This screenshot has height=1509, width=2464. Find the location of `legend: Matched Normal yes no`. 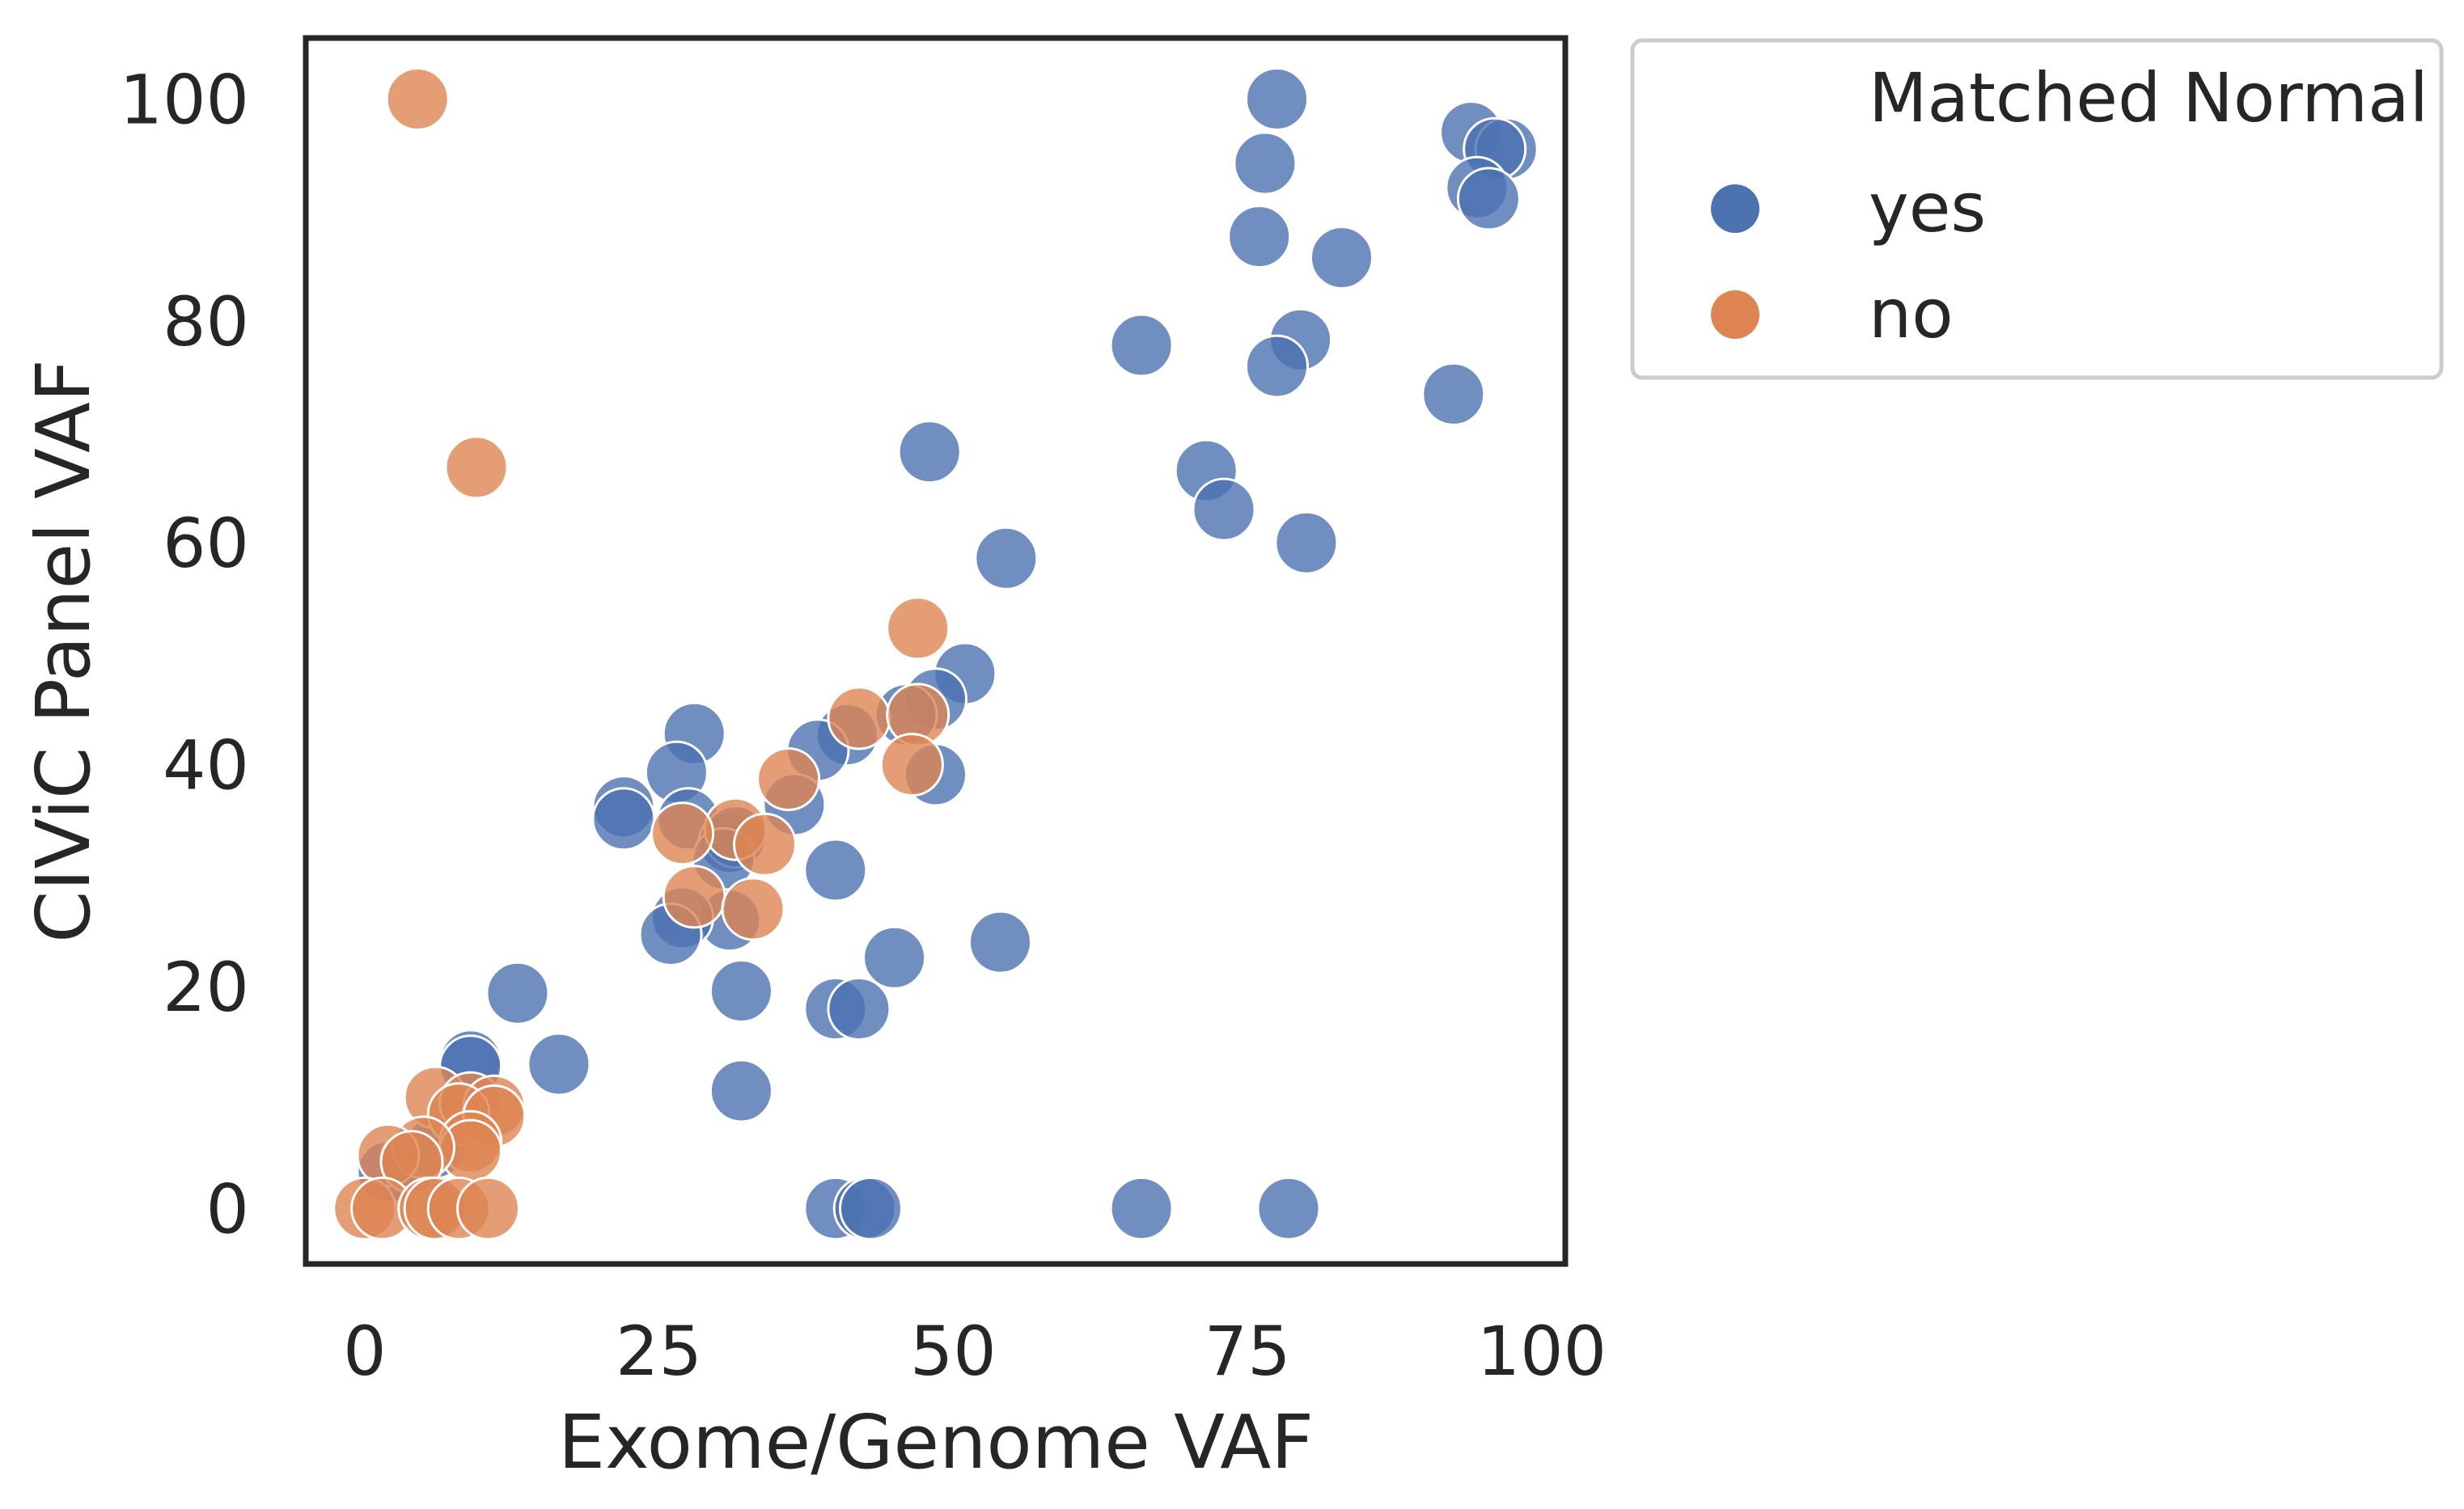

legend: Matched Normal yes no is located at coordinates (2037, 209).